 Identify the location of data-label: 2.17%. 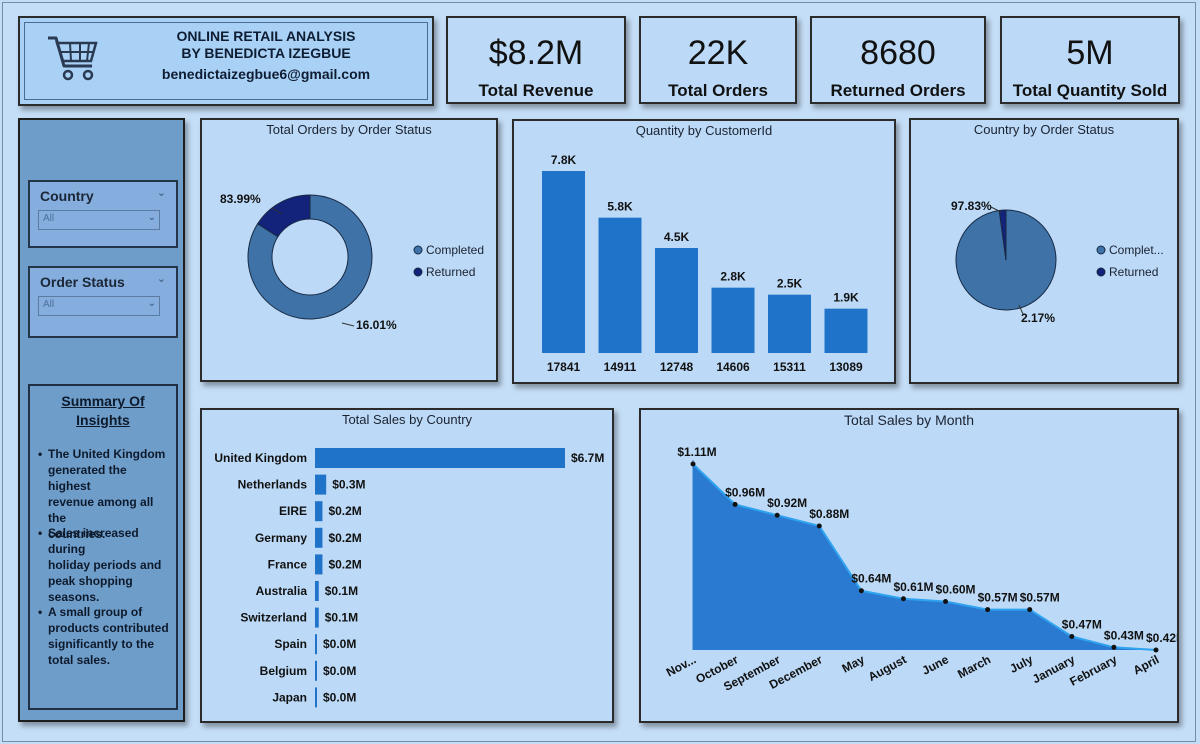
(1038, 318).